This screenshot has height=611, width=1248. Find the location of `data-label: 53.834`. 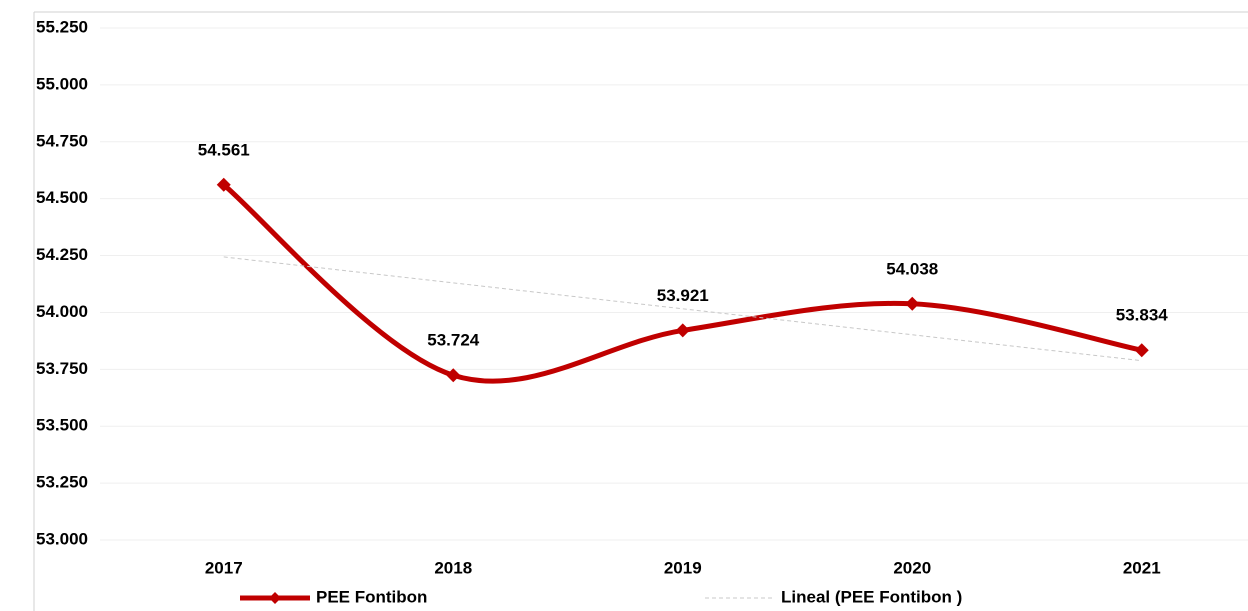

data-label: 53.834 is located at coordinates (1142, 315).